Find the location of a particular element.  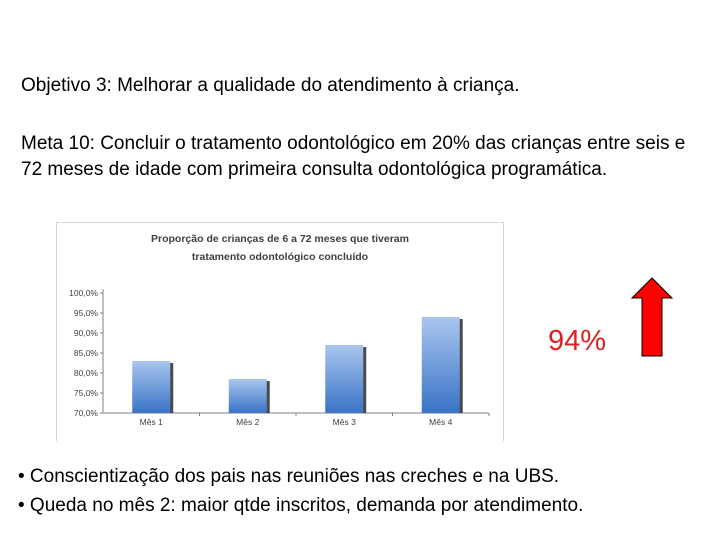

y-tick-label: 100,0% is located at coordinates (83, 293).